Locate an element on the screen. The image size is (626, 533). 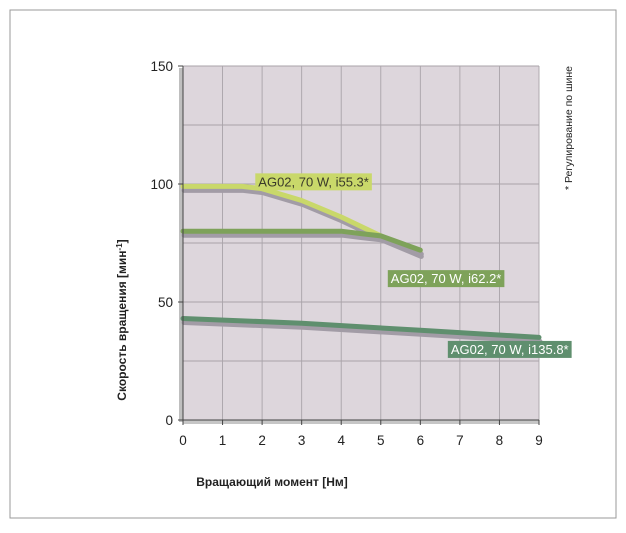
y-axis-title-main: Скорость вращения [мин is located at coordinates (122, 325).